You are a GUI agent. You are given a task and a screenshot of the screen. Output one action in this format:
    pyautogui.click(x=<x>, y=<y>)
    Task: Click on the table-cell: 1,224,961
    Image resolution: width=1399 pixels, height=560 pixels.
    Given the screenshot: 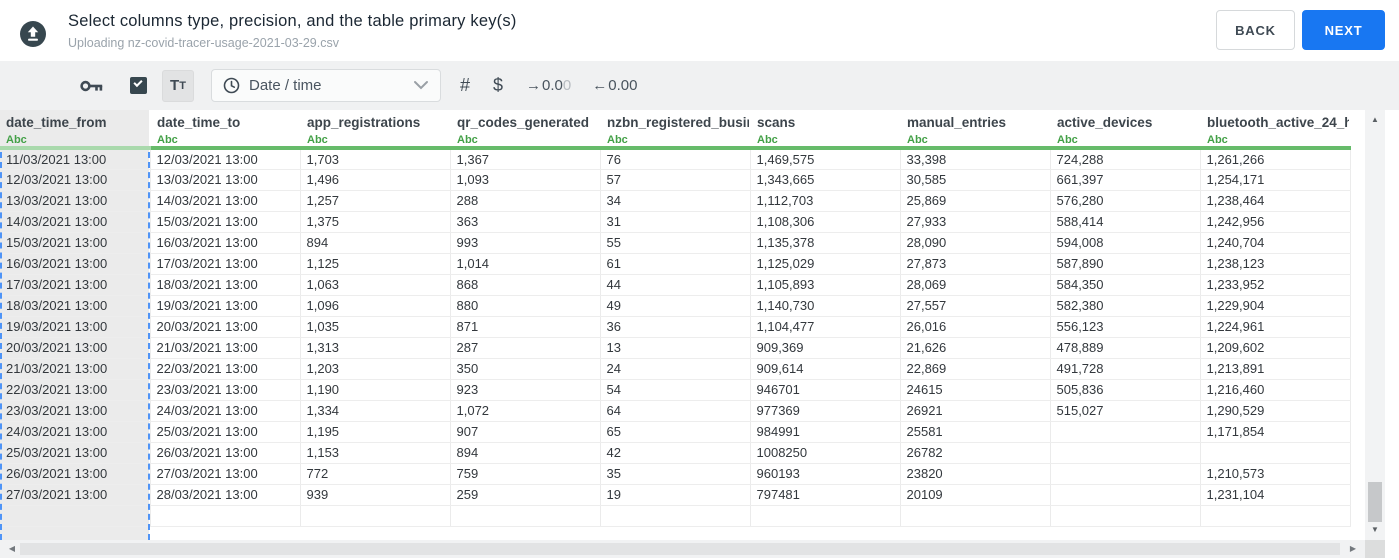 What is the action you would take?
    pyautogui.click(x=1275, y=327)
    